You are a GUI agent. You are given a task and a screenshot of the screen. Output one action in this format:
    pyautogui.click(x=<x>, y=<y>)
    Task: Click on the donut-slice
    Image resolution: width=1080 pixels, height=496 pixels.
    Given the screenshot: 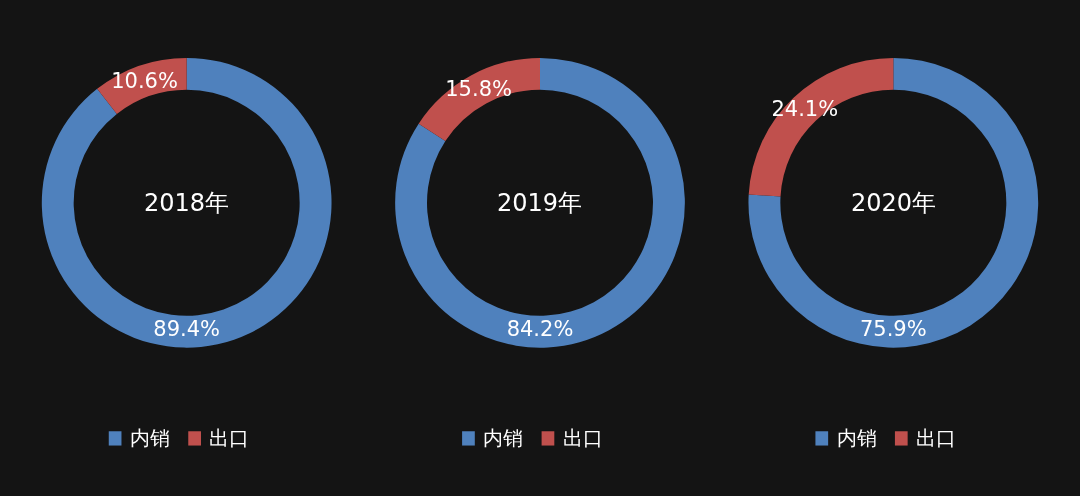 What is the action you would take?
    pyautogui.click(x=479, y=99)
    